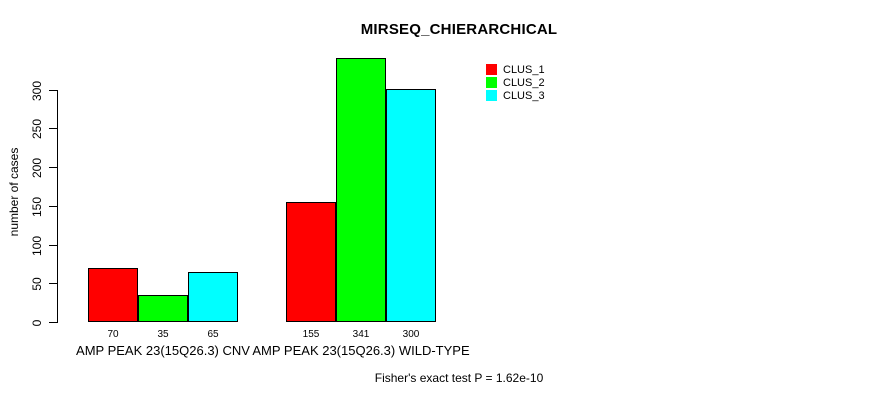 The image size is (890, 400). Describe the element at coordinates (37, 322) in the screenshot. I see `y-tick-label: 0` at that location.